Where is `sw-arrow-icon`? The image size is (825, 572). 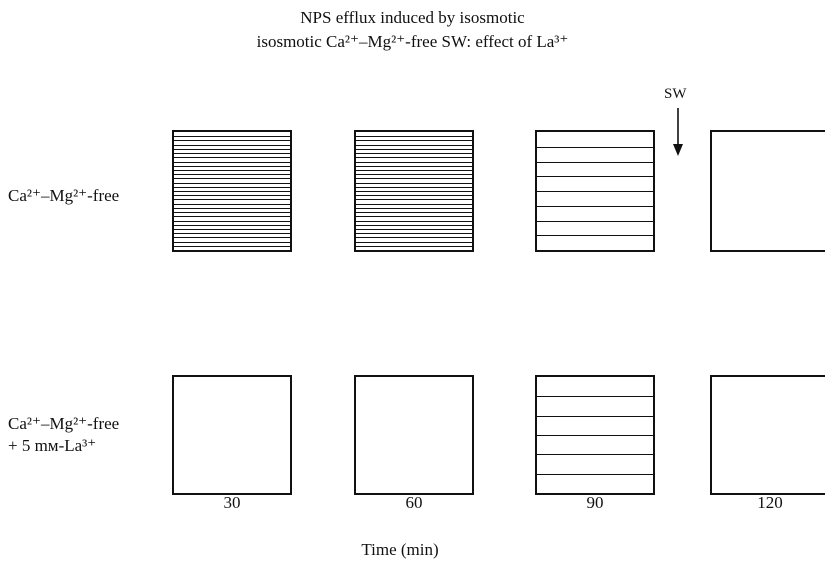
sw-arrow-icon is located at coordinates (678, 132).